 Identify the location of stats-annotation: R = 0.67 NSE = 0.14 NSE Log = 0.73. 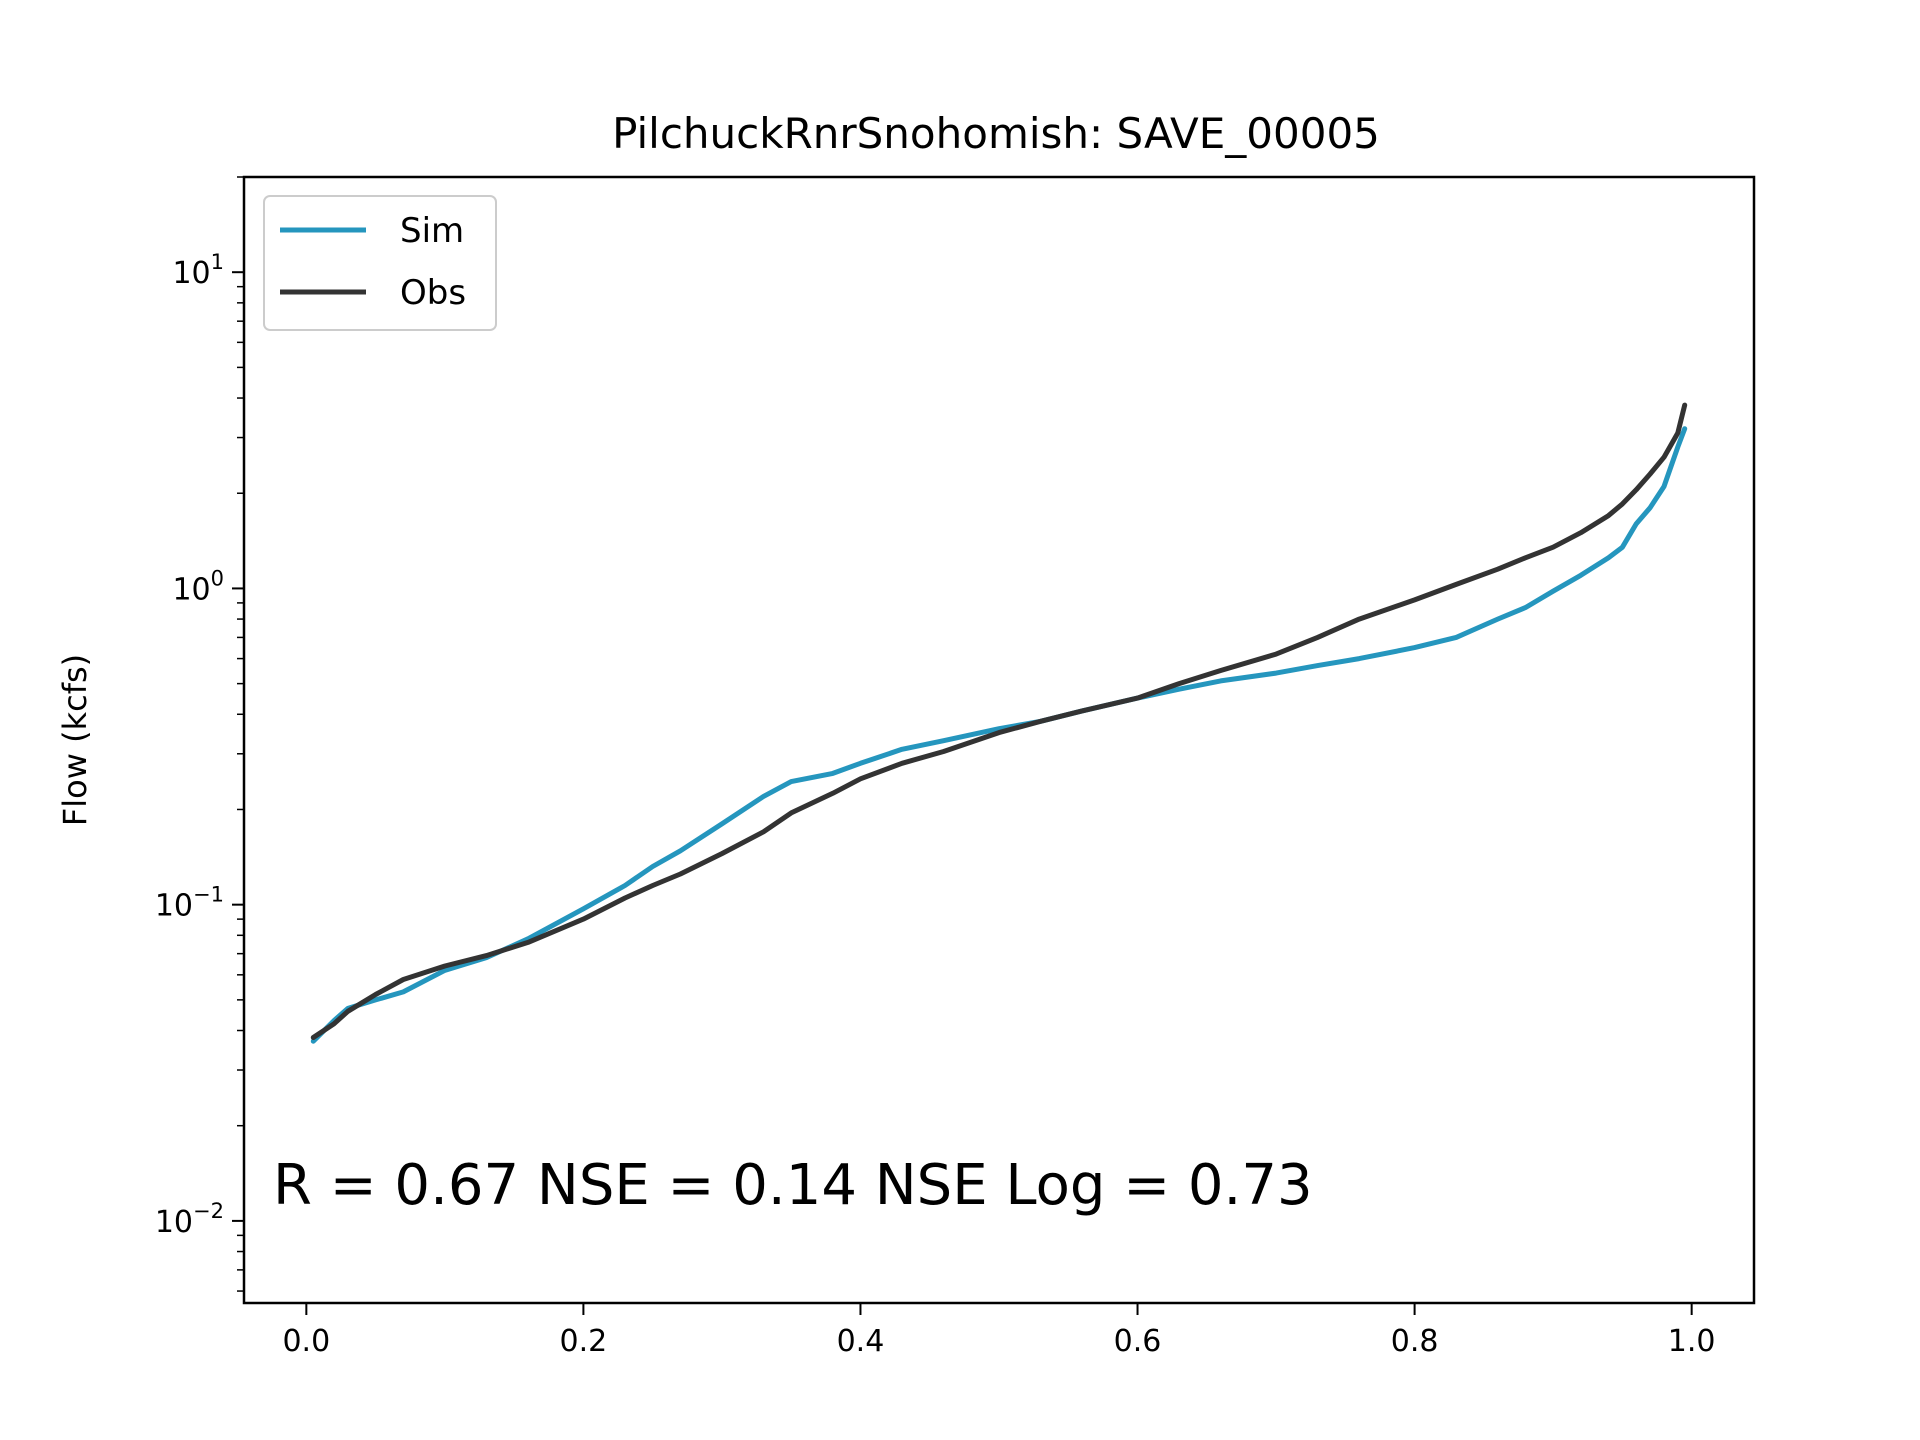
(793, 1185).